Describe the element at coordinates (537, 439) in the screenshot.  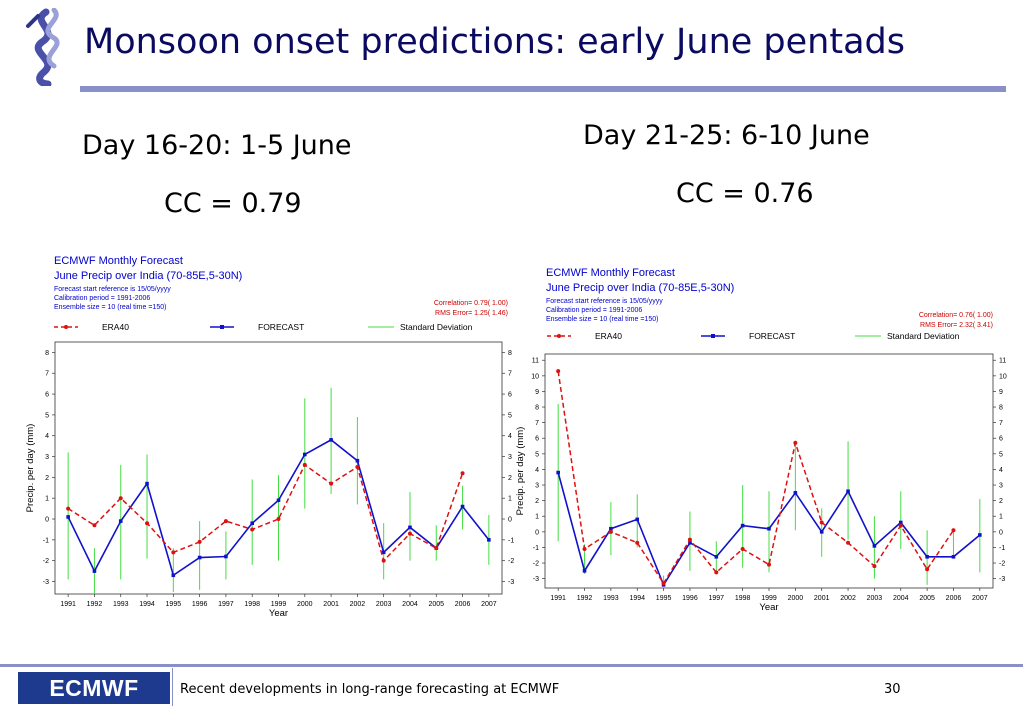
I see `right-ytick-label-left: 6` at that location.